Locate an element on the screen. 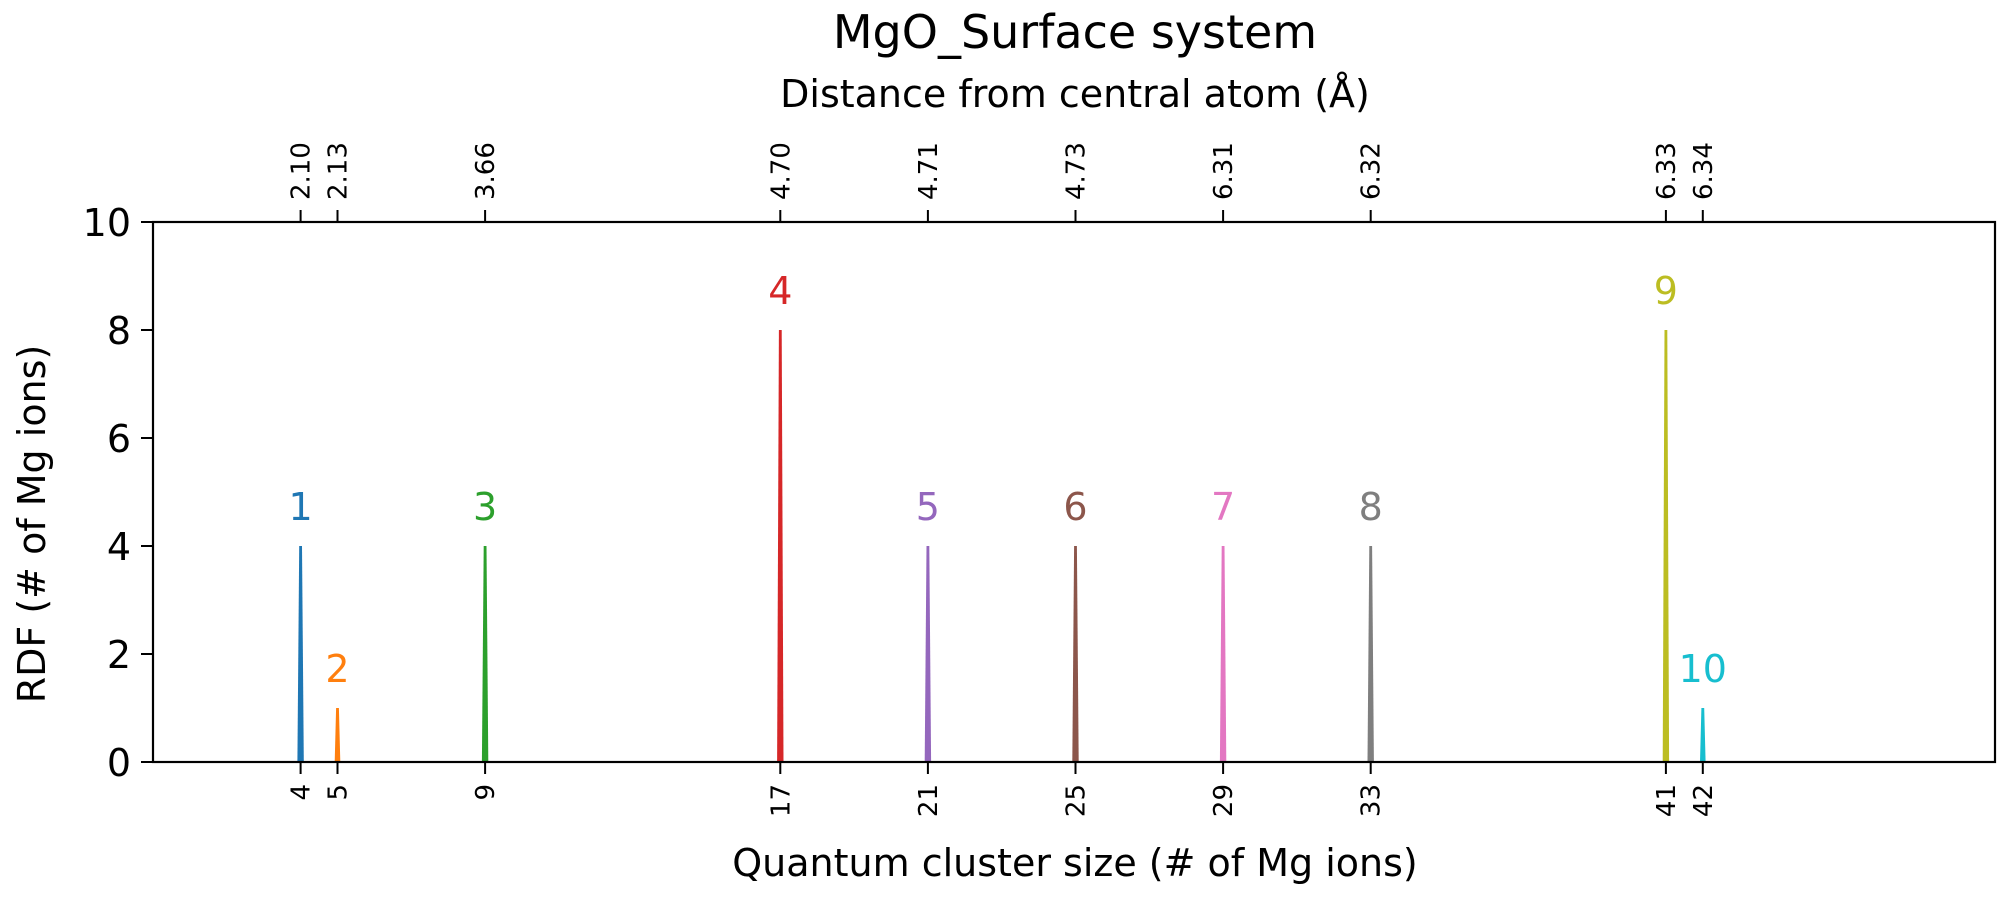  peak-label: 10 is located at coordinates (1703, 669).